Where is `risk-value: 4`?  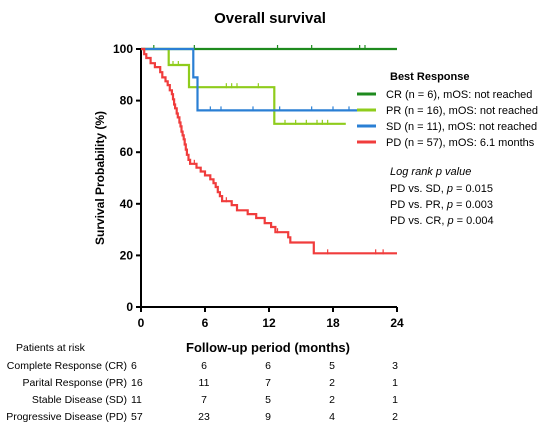
risk-value: 4 is located at coordinates (332, 416).